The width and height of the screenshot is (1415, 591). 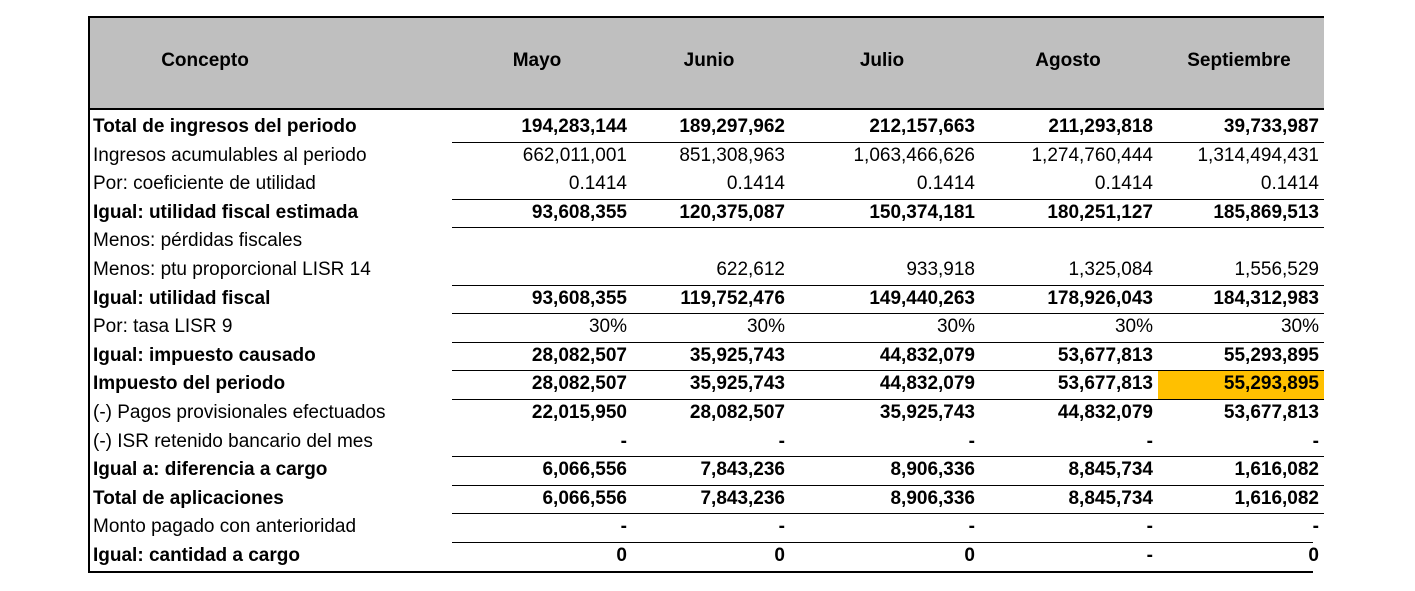 What do you see at coordinates (732, 126) in the screenshot?
I see `value-cell: 189,297,962` at bounding box center [732, 126].